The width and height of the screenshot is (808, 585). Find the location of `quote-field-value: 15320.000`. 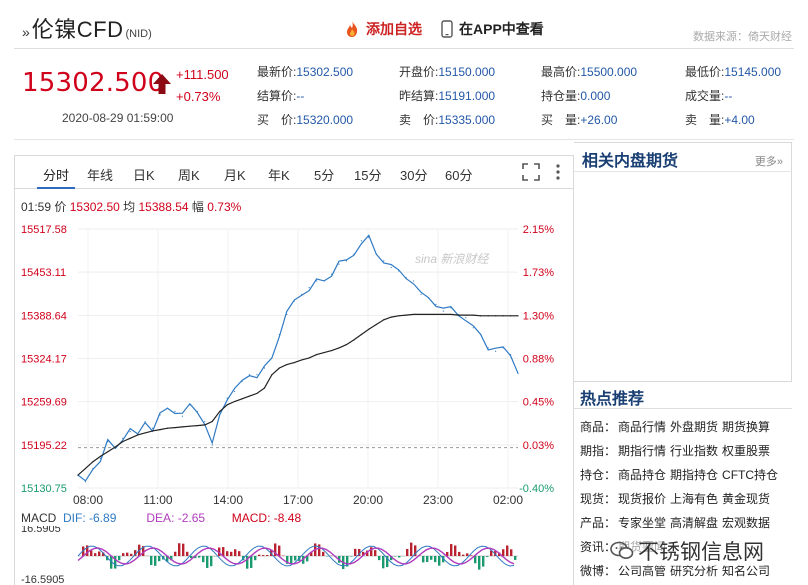

quote-field-value: 15320.000 is located at coordinates (325, 120).